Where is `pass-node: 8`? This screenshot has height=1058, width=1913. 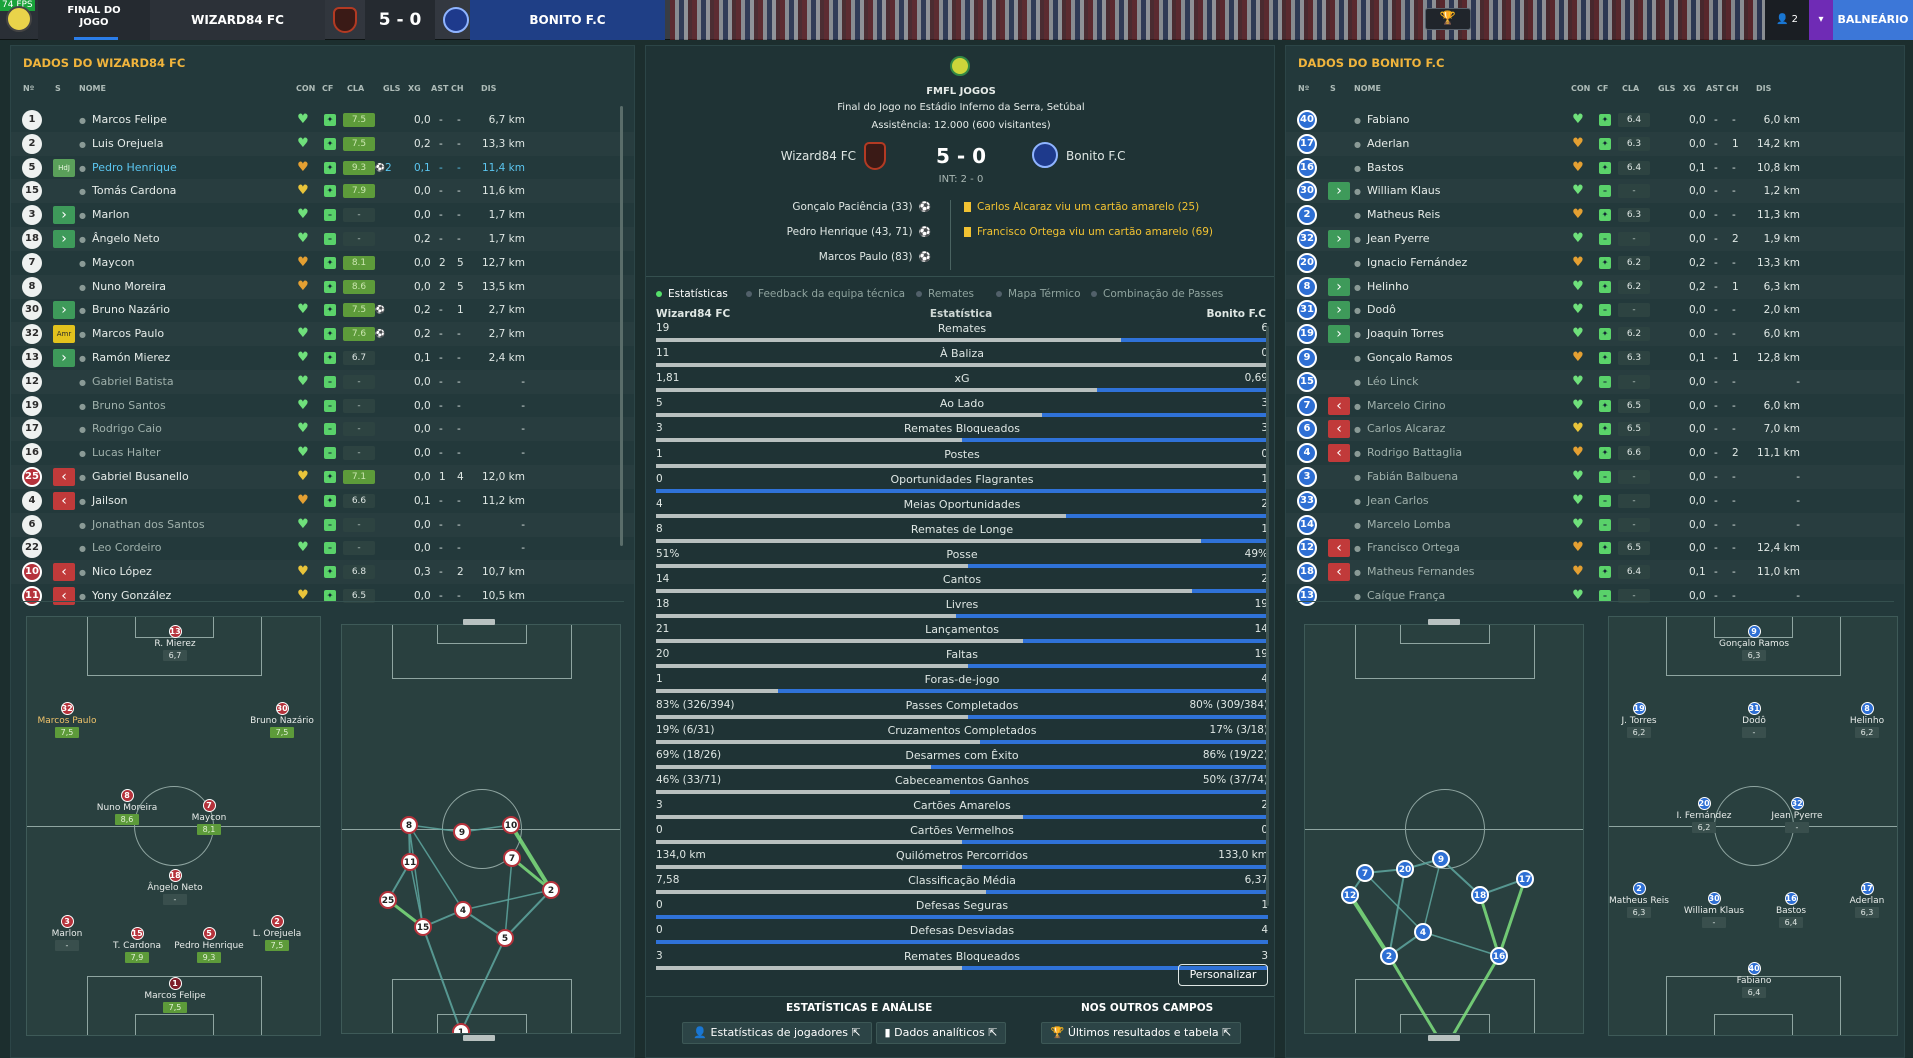
pass-node: 8 is located at coordinates (409, 825).